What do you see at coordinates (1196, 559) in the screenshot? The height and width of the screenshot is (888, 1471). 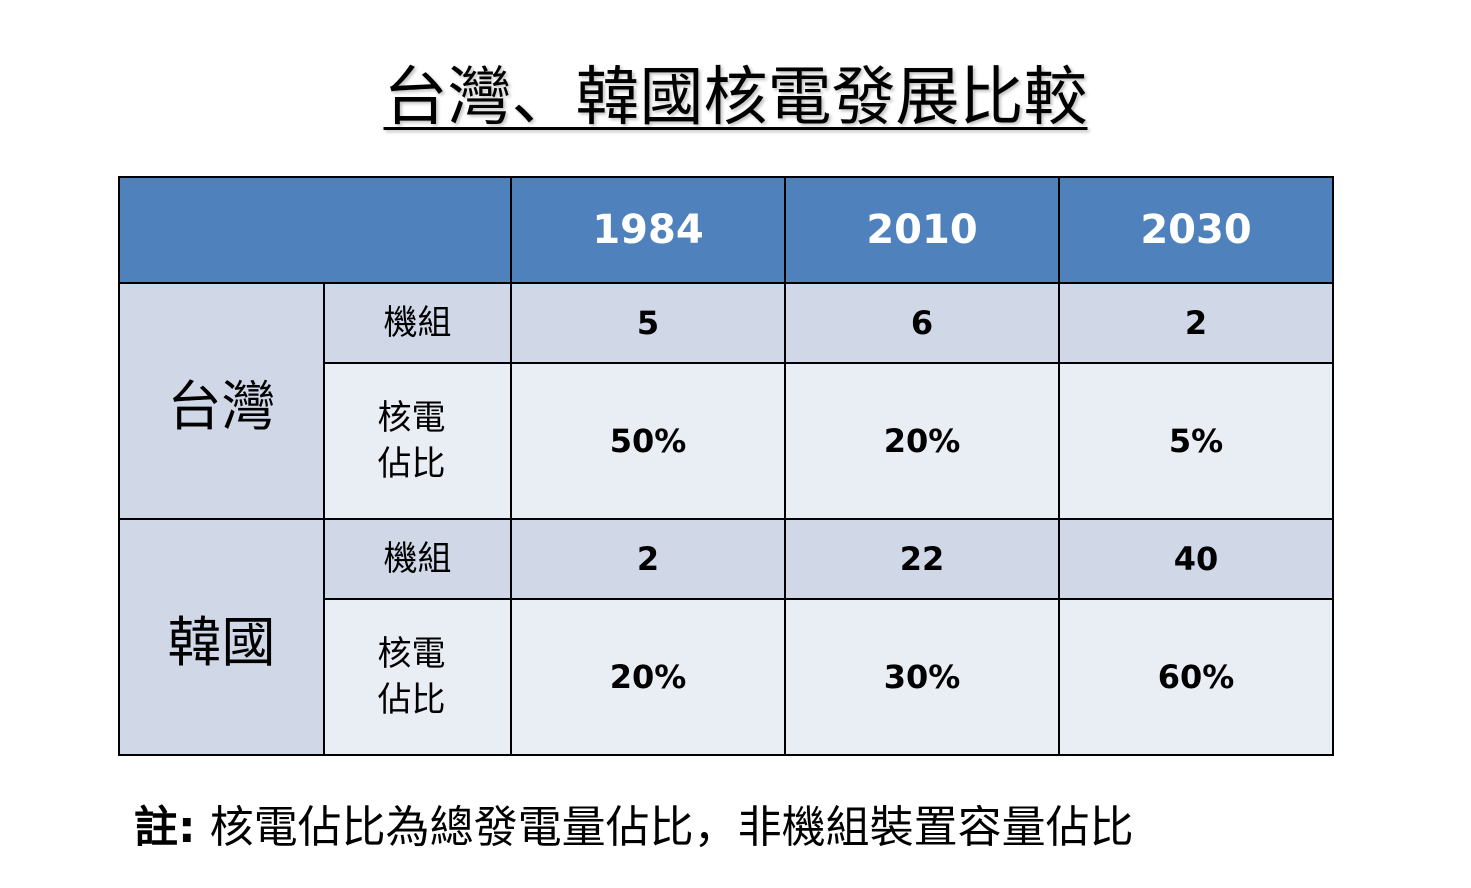 I see `table-cell: 40` at bounding box center [1196, 559].